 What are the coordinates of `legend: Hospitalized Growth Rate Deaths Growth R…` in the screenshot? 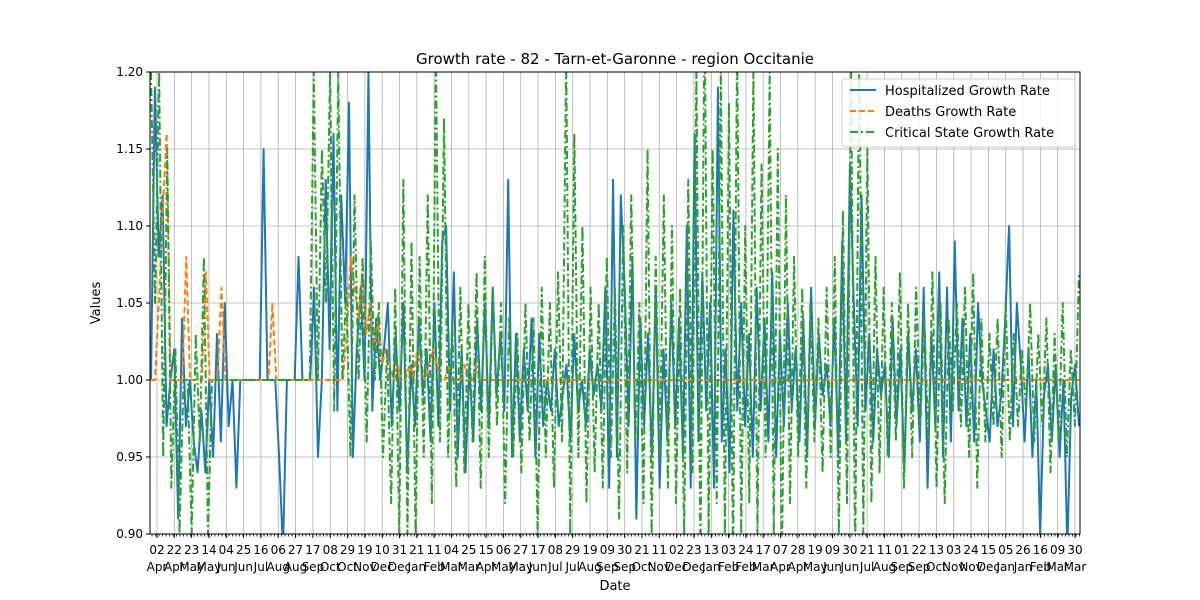 It's located at (958, 113).